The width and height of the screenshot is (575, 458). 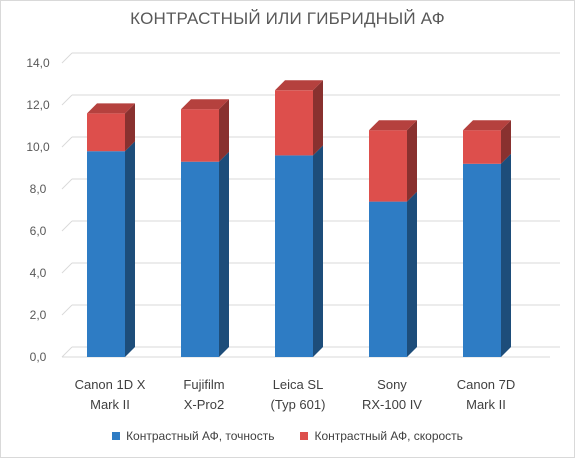 I want to click on legend-item-accuracy: Контрастный АФ, точность, so click(x=193, y=436).